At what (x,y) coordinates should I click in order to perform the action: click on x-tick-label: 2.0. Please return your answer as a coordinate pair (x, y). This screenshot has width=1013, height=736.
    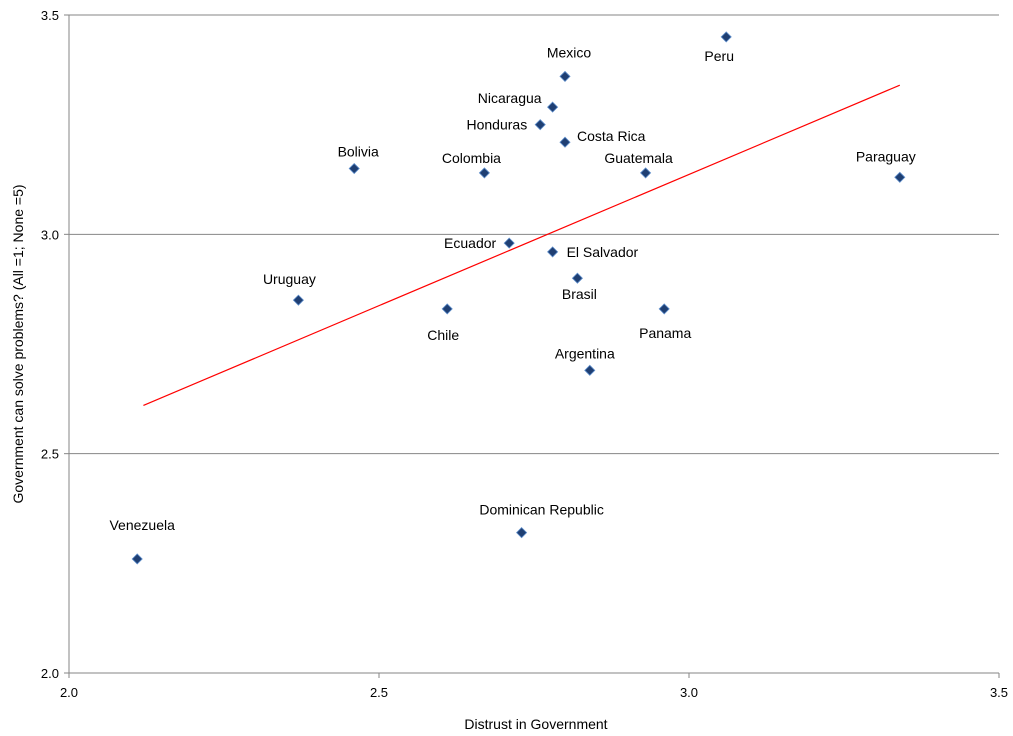
    Looking at the image, I should click on (69, 692).